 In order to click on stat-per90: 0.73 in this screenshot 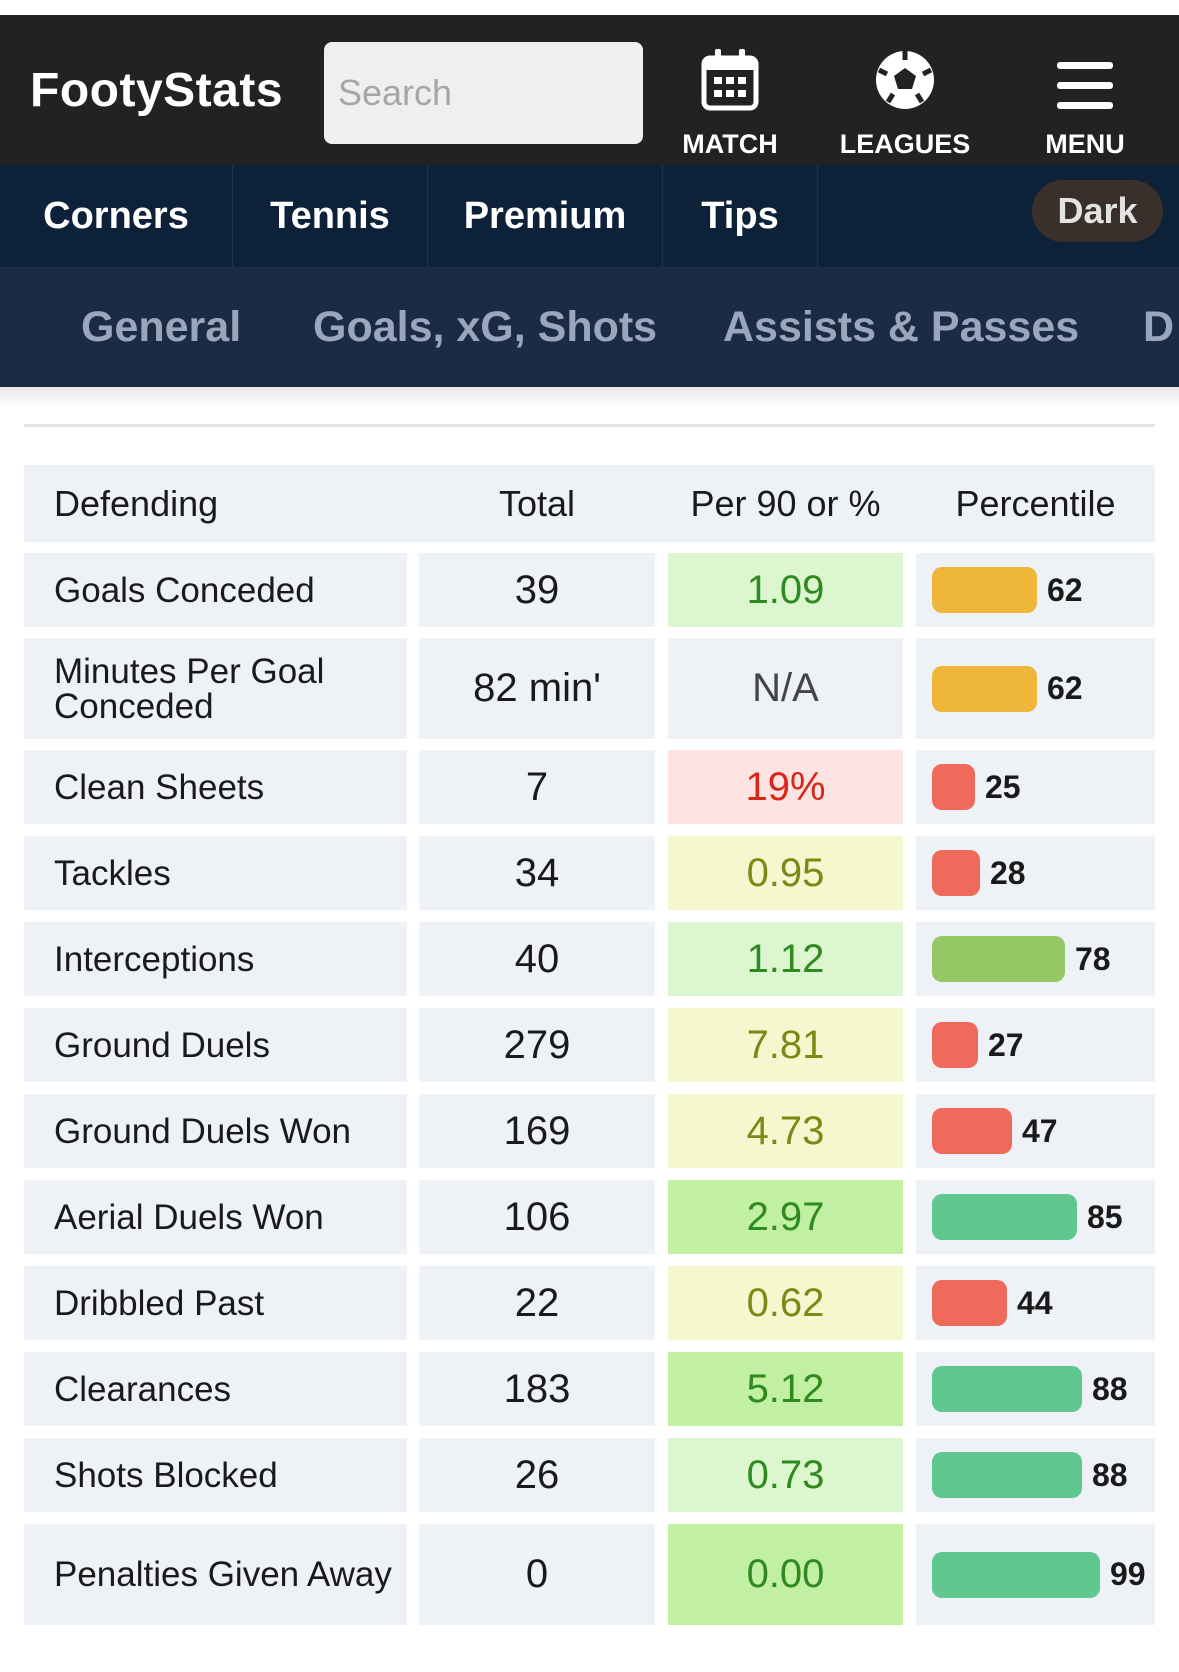, I will do `click(785, 1475)`.